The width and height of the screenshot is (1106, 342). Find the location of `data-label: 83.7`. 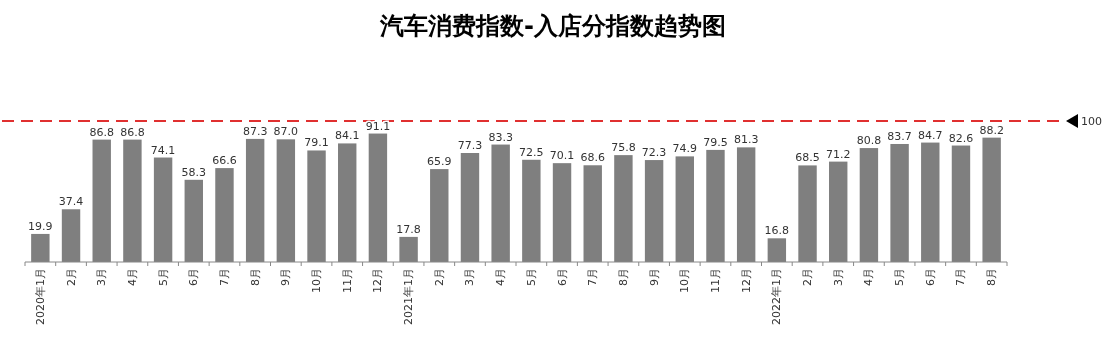

data-label: 83.7 is located at coordinates (899, 136).